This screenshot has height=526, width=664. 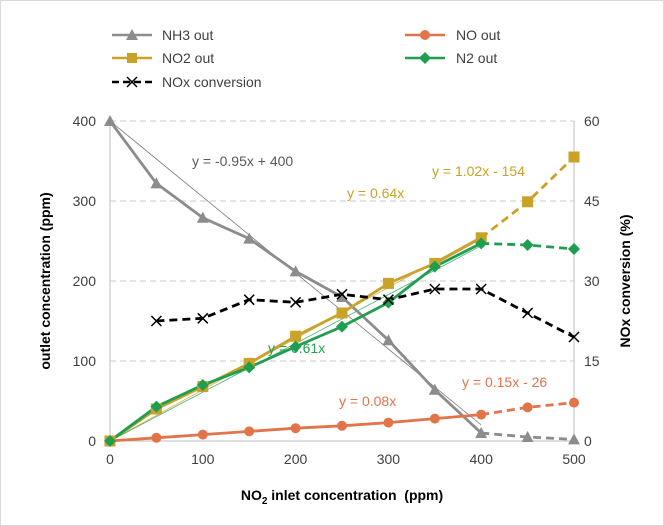 I want to click on x-tick-label: 400, so click(x=482, y=459).